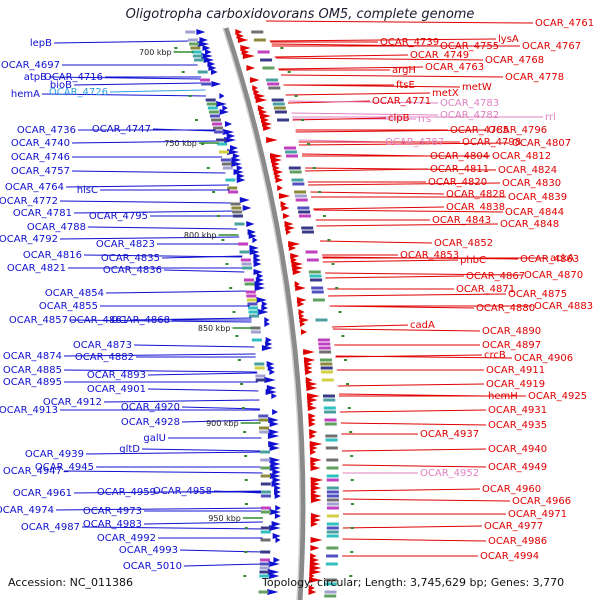 Image resolution: width=600 pixels, height=600 pixels. Describe the element at coordinates (32, 356) in the screenshot. I see `gene-label-reverse: OCAR_4874` at that location.